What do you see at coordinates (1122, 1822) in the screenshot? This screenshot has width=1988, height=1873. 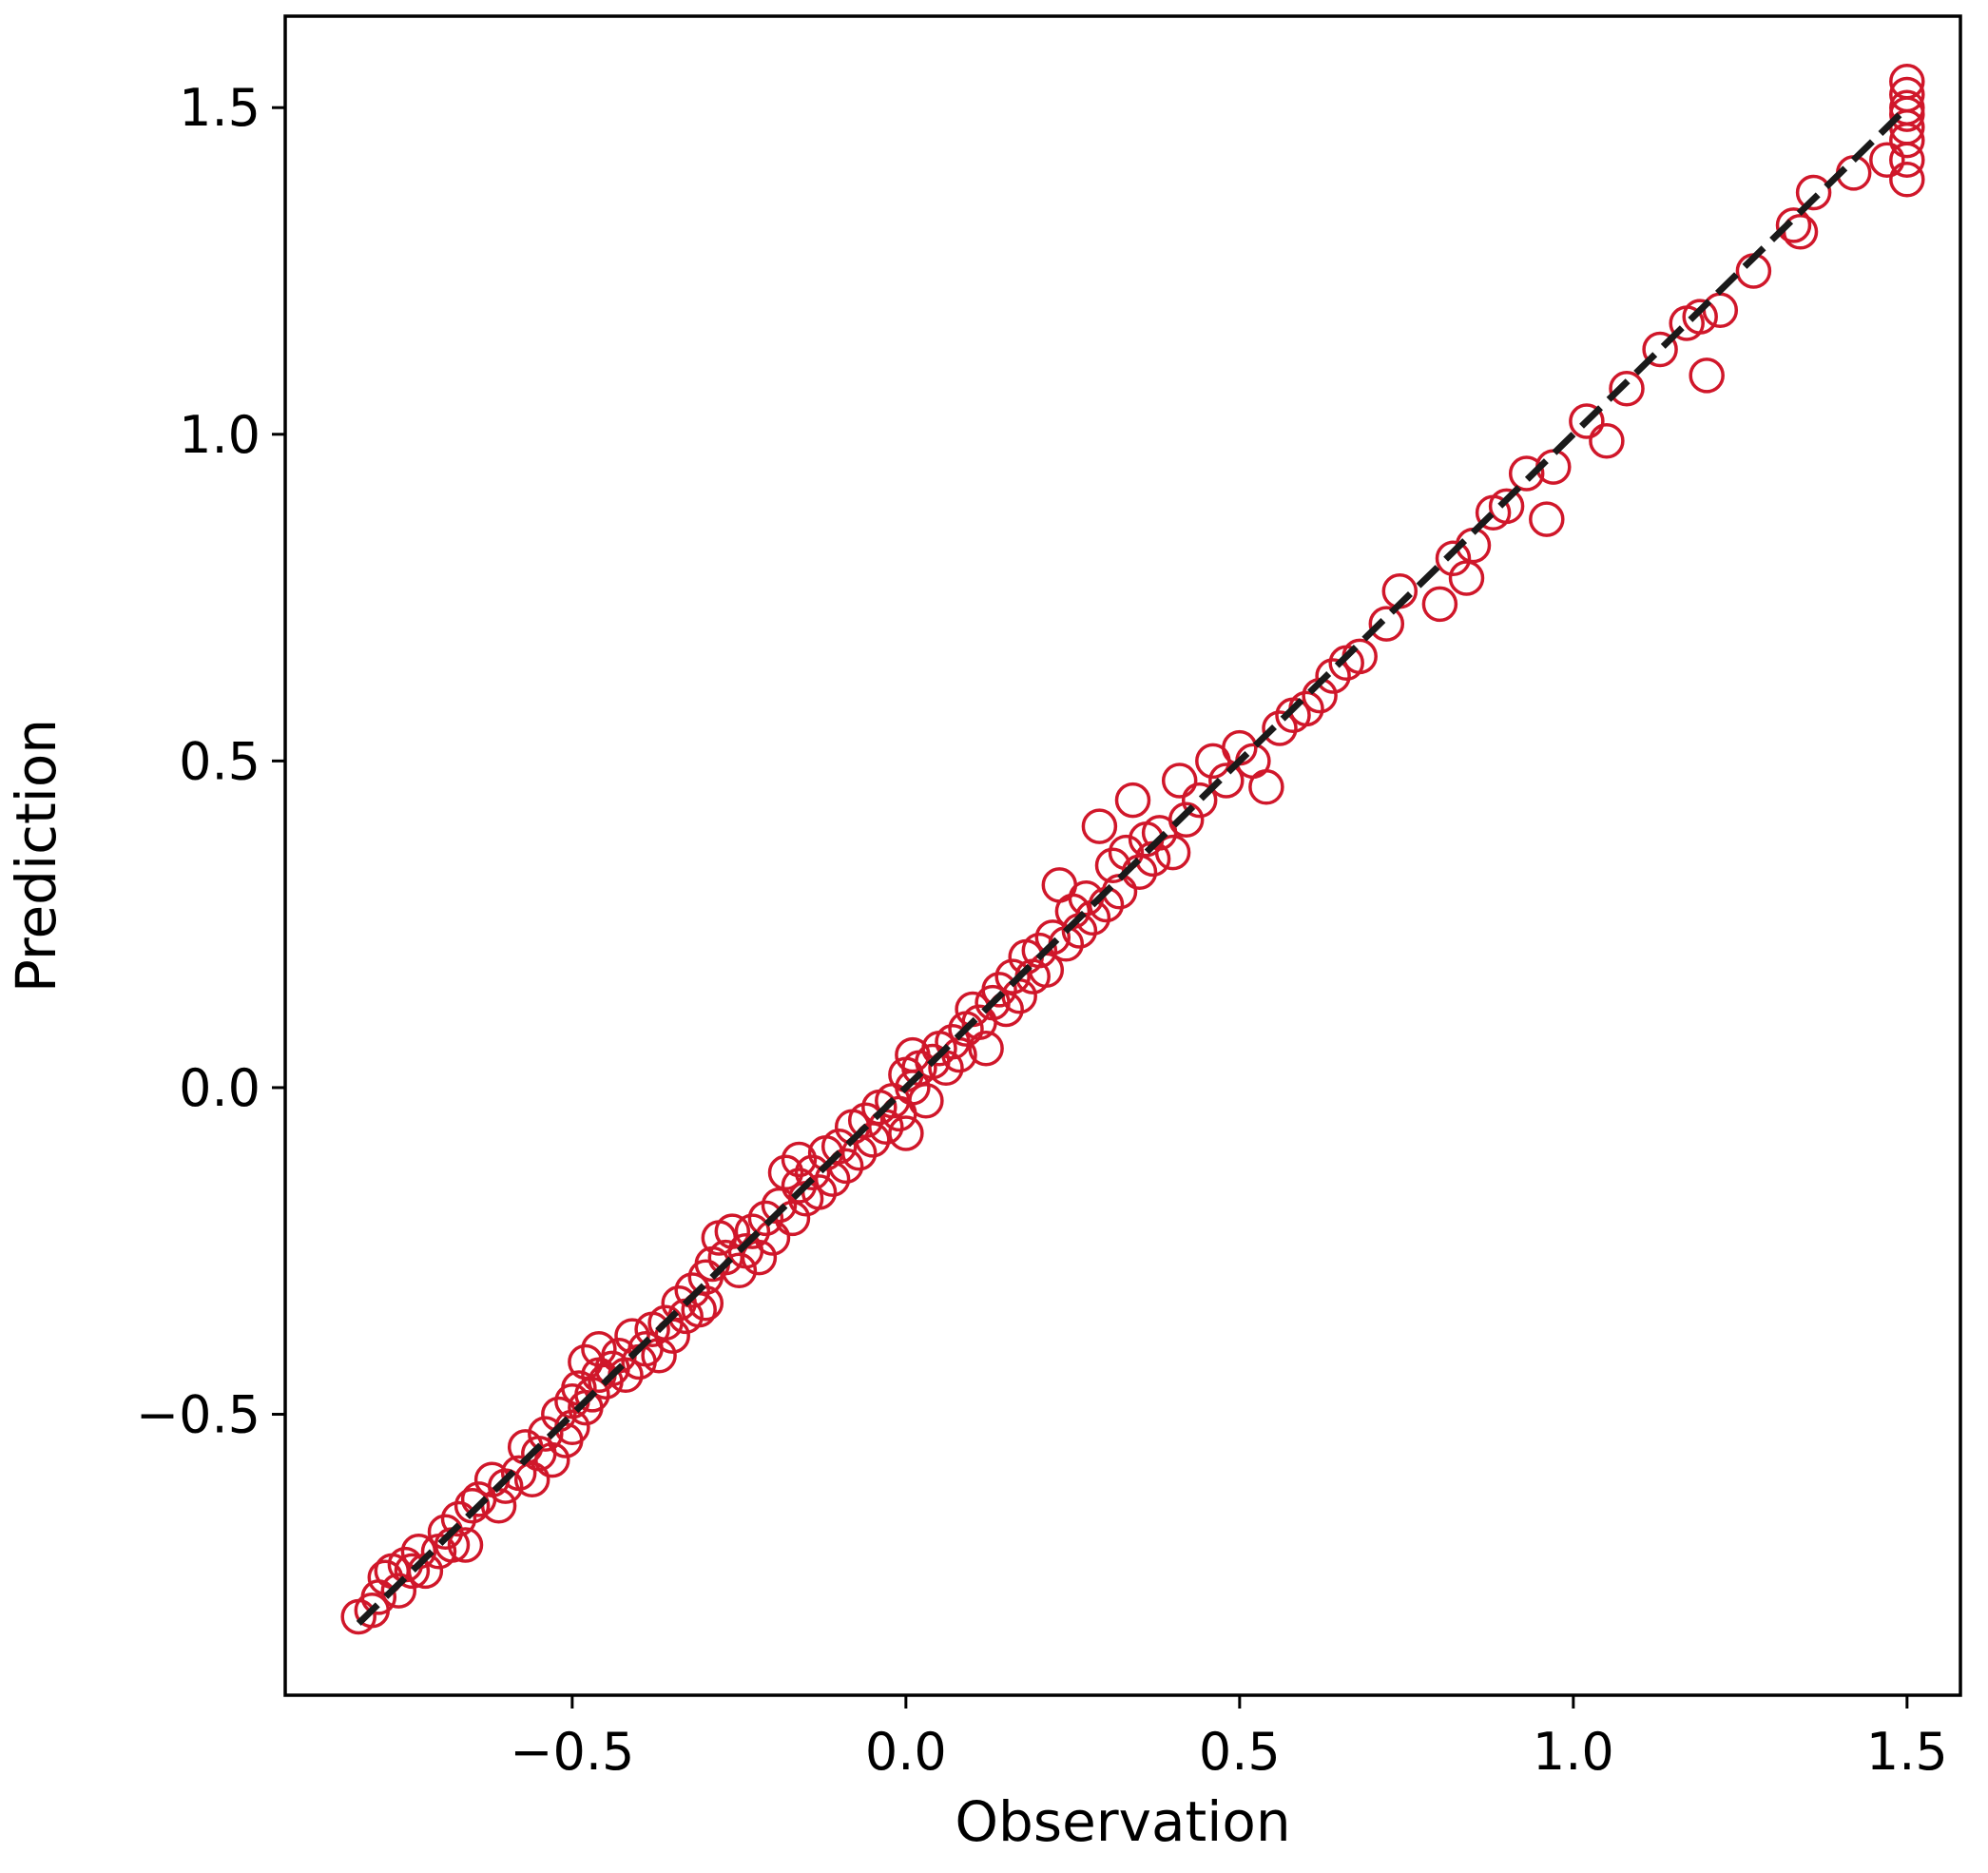 I see `x-axis-label: Observation` at bounding box center [1122, 1822].